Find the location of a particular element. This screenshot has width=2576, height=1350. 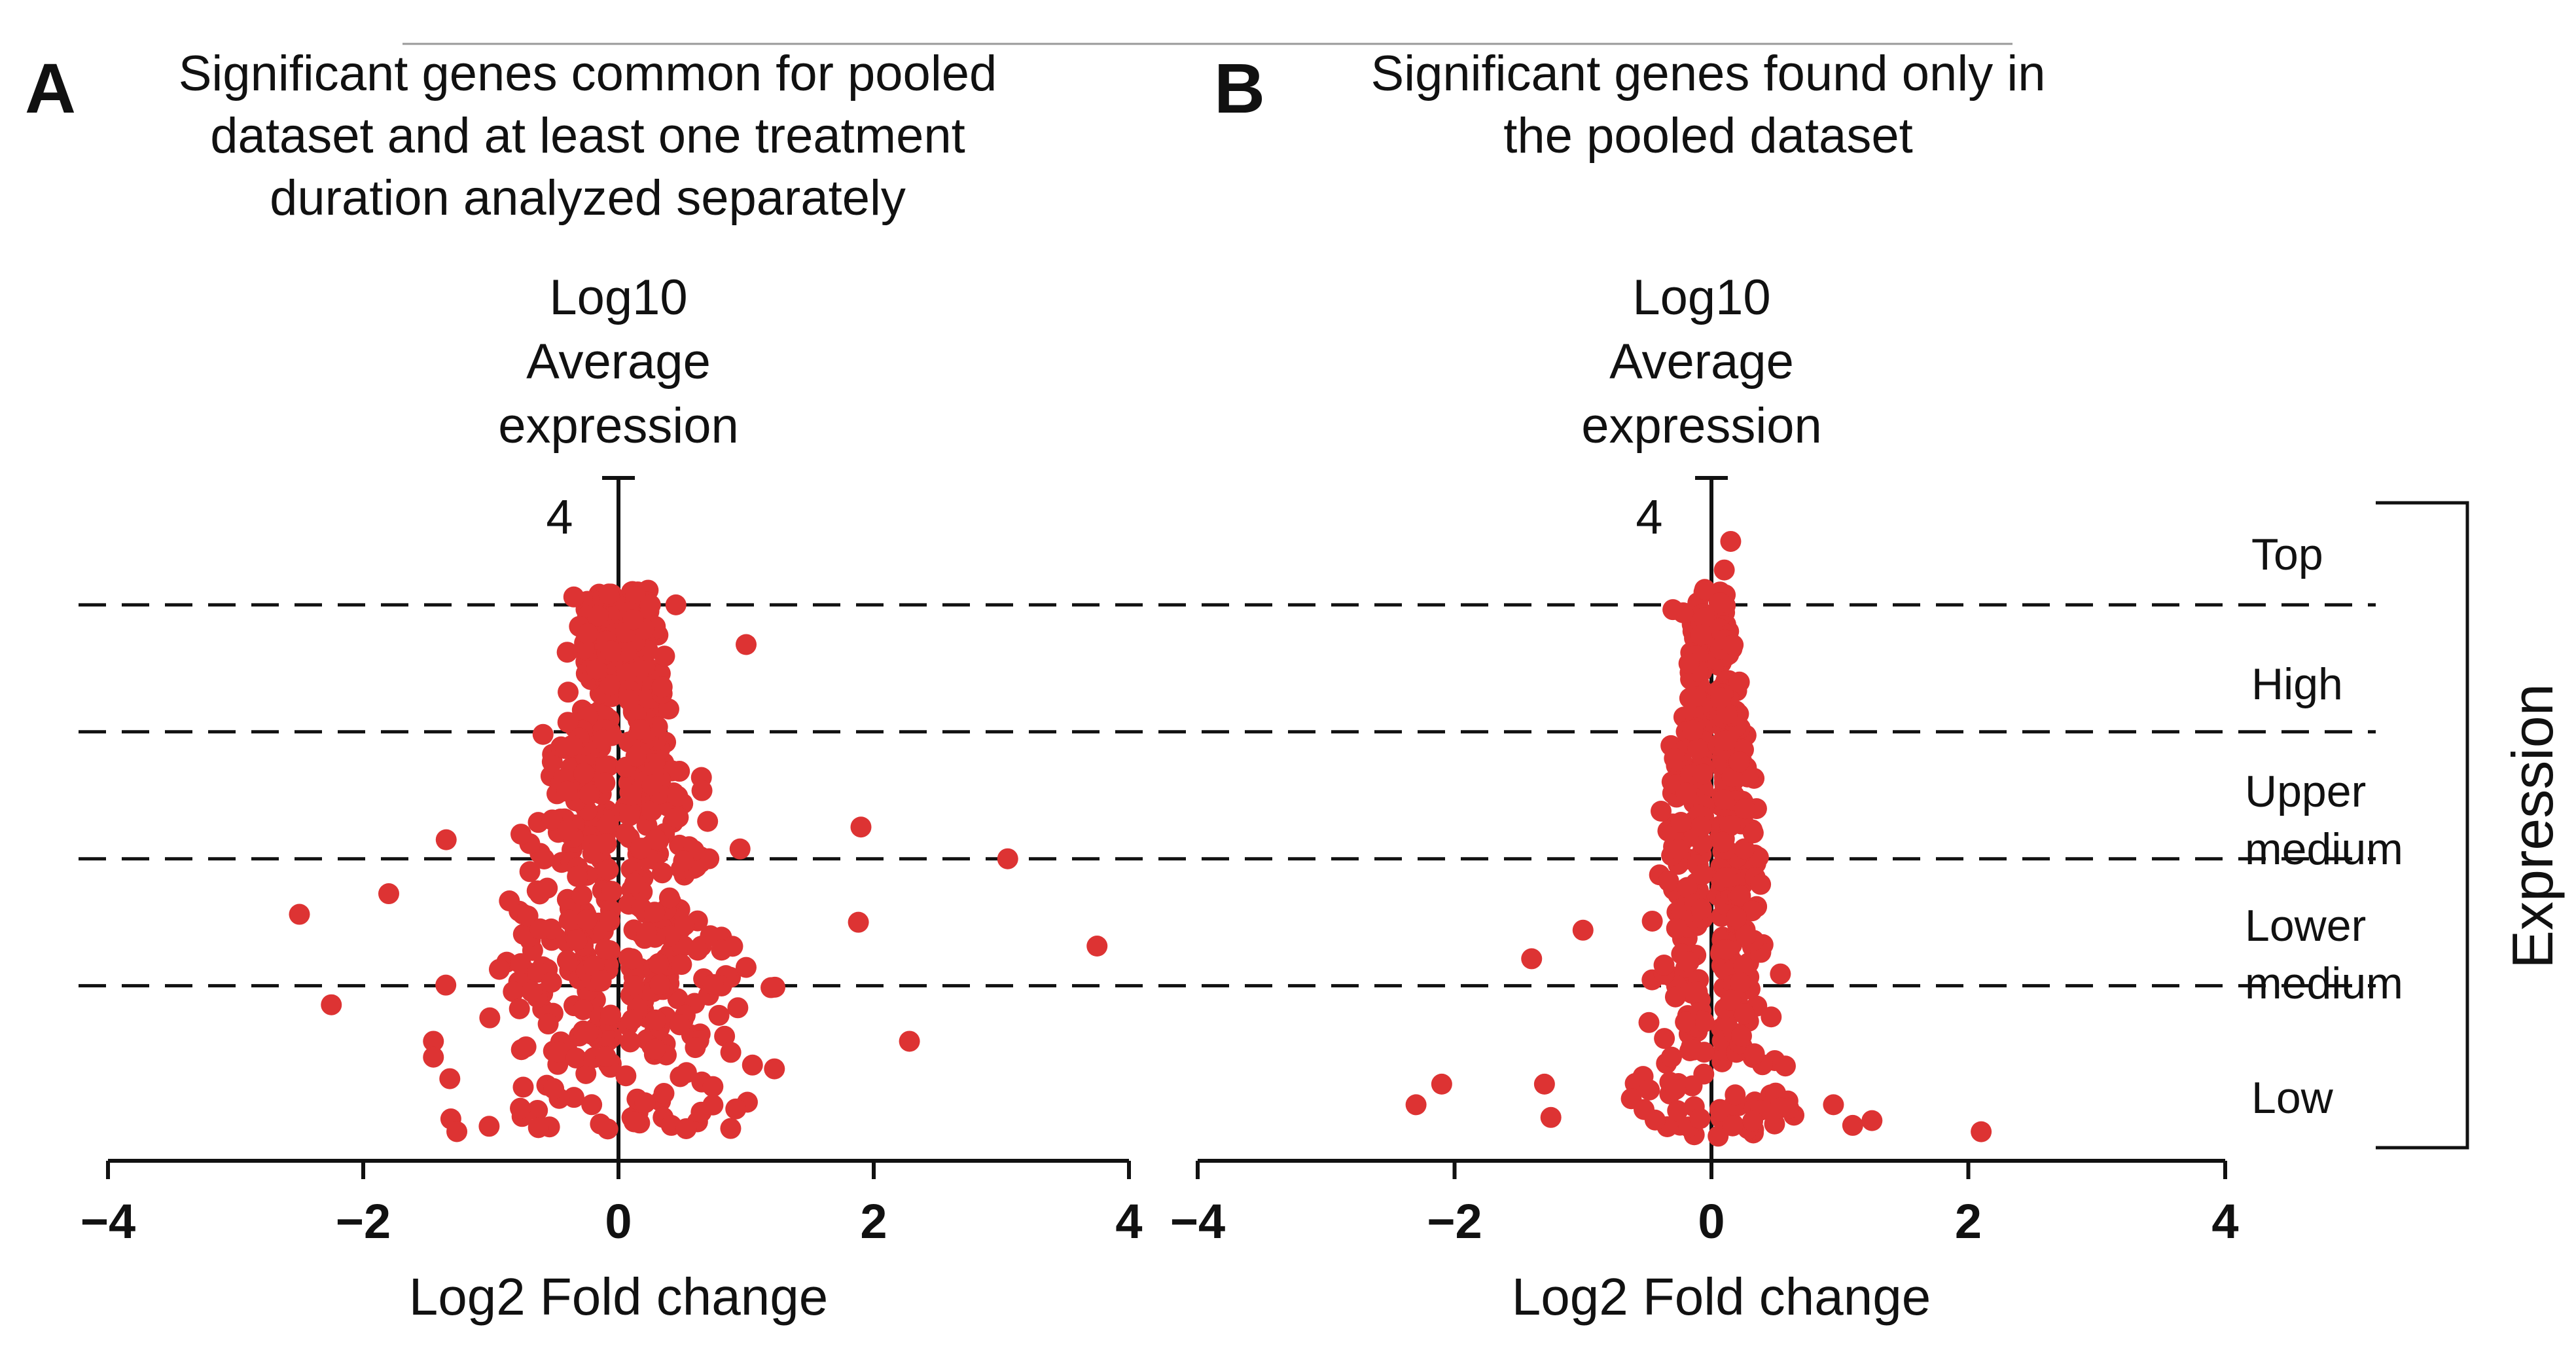

panel-b-letter: B is located at coordinates (1239, 88).